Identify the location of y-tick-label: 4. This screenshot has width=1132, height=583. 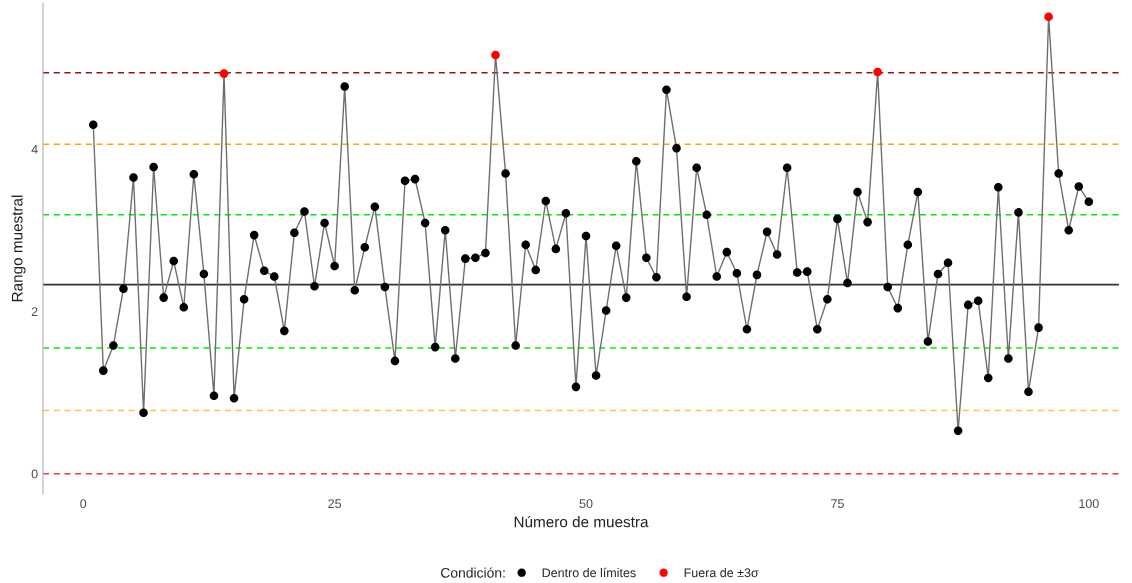
(34, 149).